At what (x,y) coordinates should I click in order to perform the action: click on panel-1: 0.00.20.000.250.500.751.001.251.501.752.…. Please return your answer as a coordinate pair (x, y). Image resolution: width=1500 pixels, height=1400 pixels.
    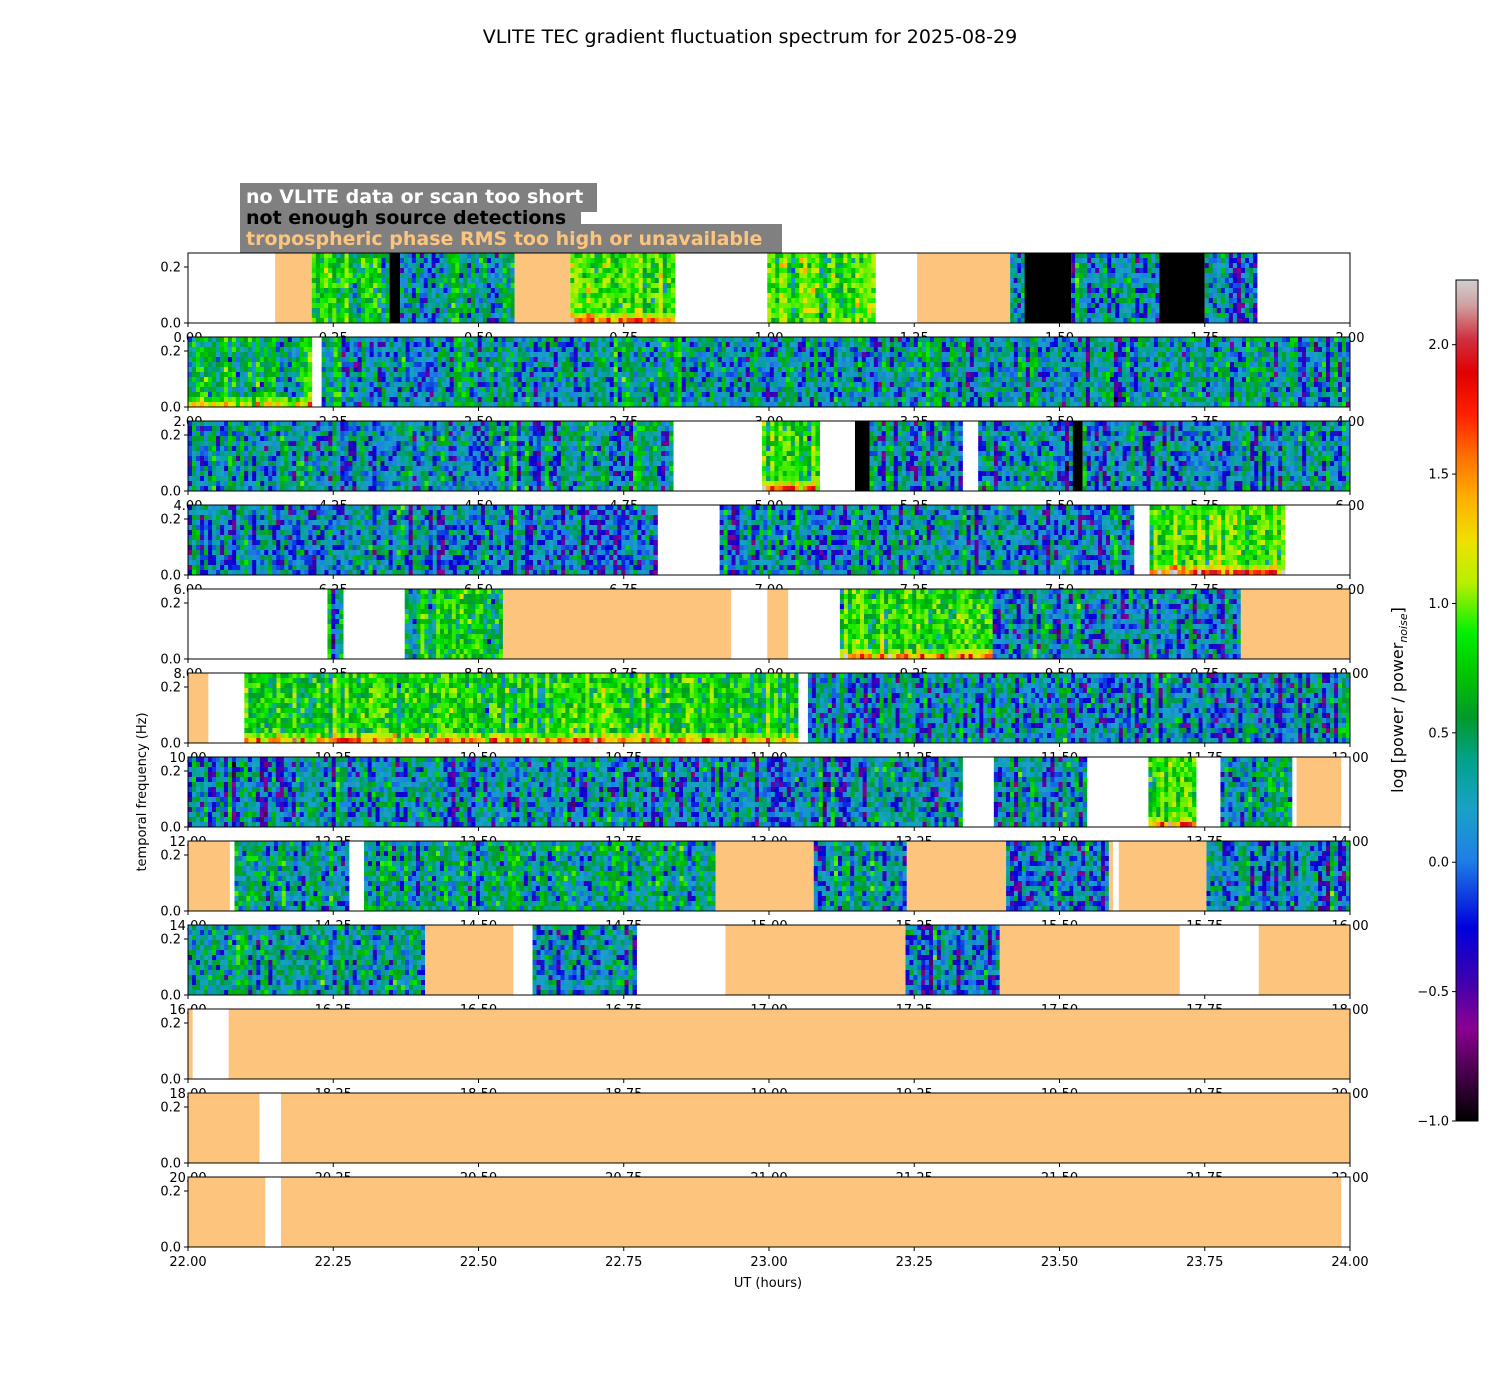
    Looking at the image, I should click on (762, 299).